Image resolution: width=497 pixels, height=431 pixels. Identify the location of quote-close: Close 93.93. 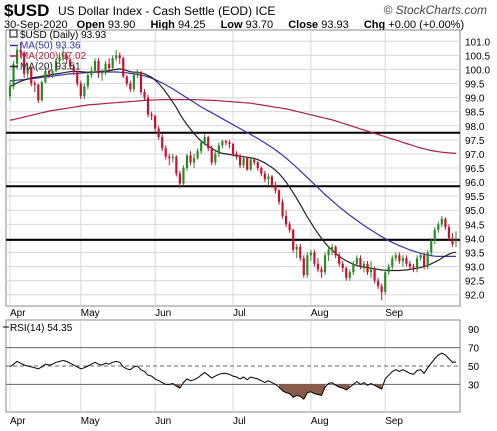
(318, 25).